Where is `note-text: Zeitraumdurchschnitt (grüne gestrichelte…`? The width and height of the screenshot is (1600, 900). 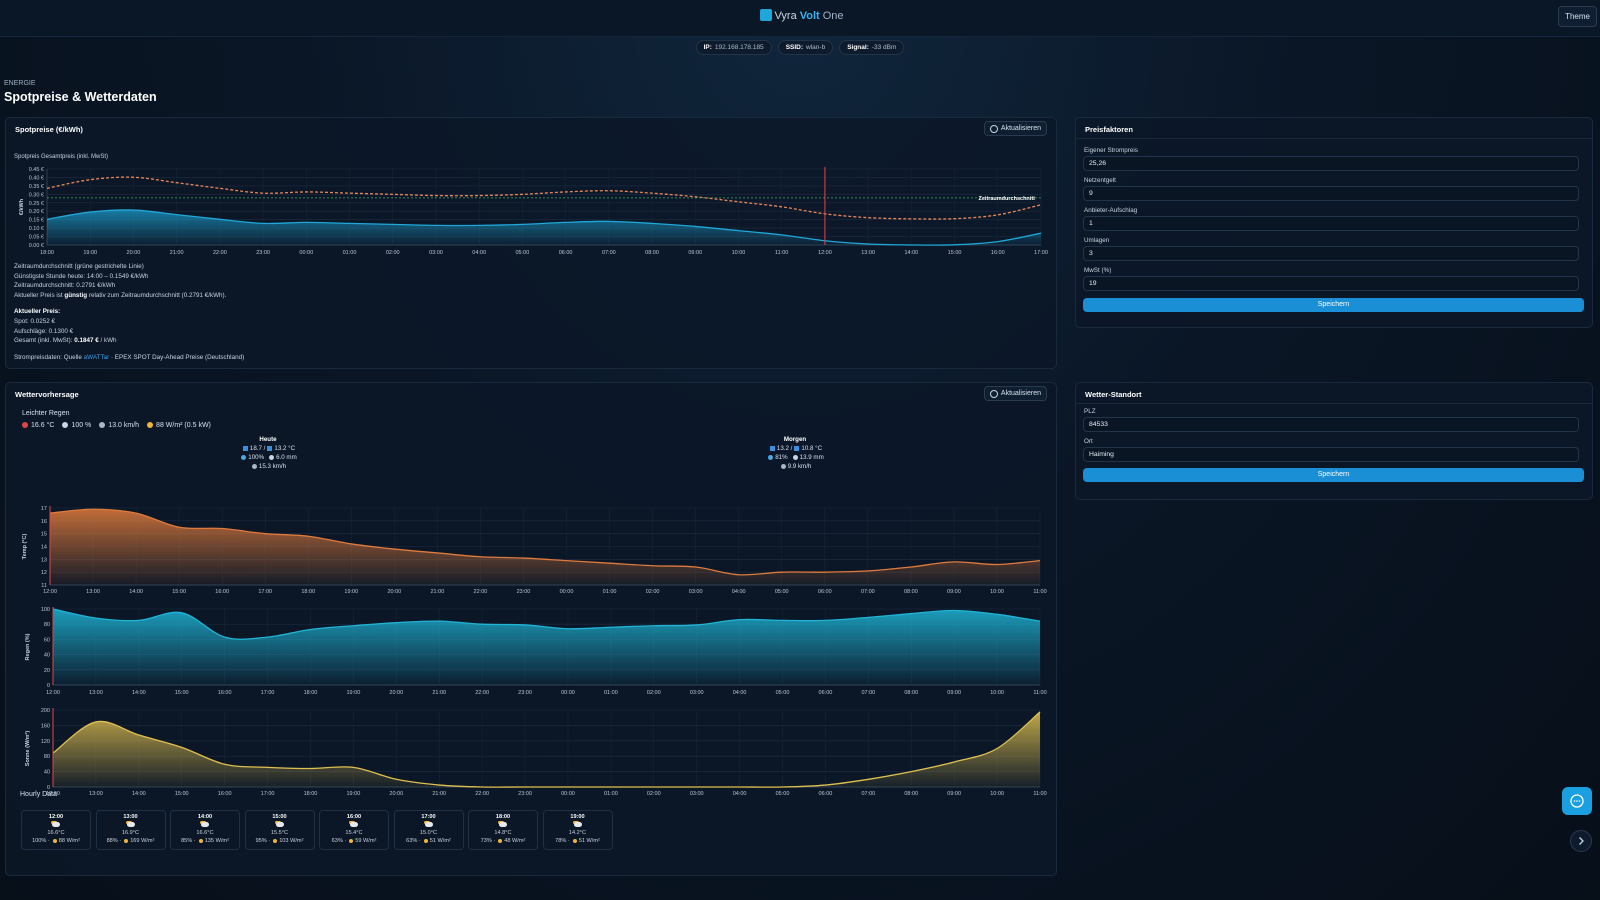
note-text: Zeitraumdurchschnitt (grüne gestrichelte… is located at coordinates (79, 266).